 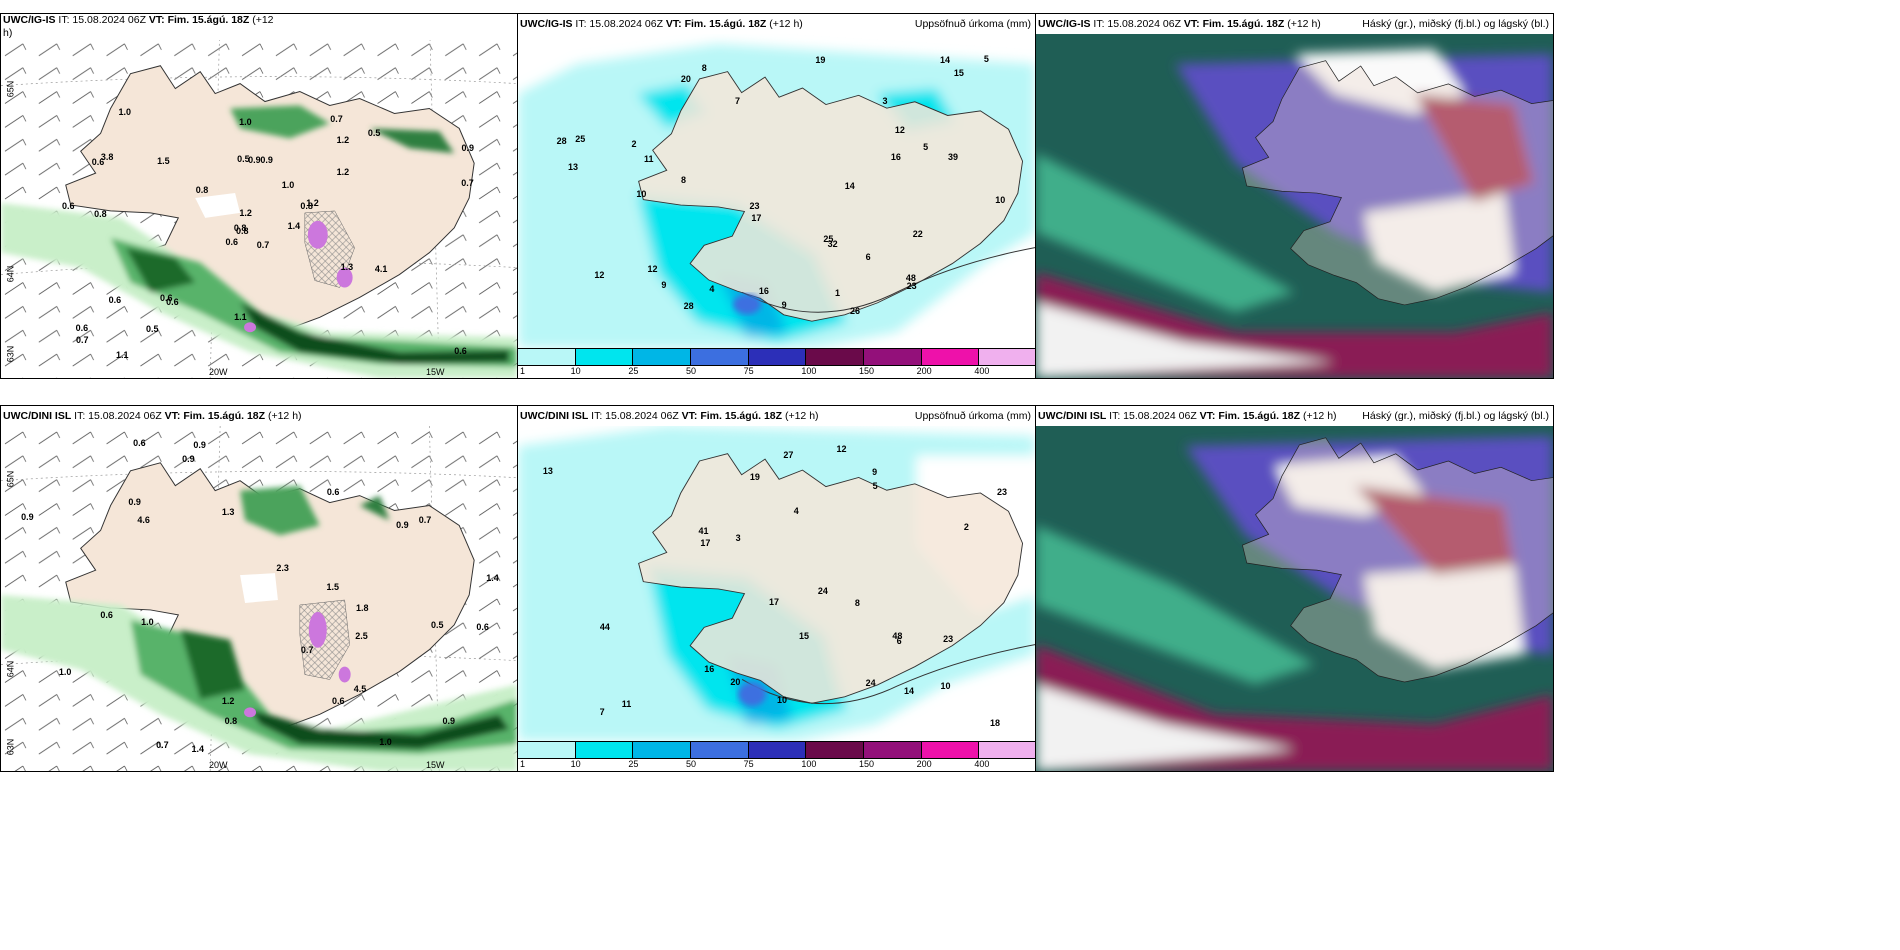 I want to click on value-label: 13, so click(x=572, y=167).